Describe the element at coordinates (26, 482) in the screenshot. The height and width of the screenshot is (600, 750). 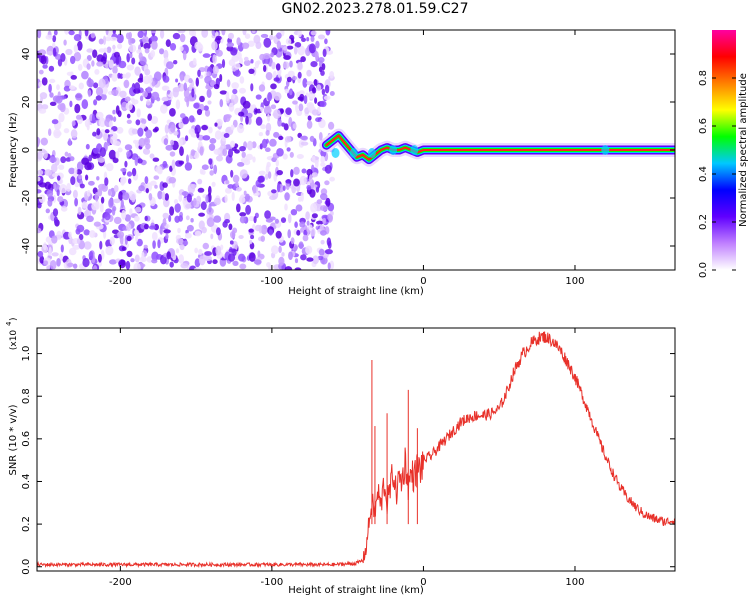
I see `y-tick-label: 0.4` at that location.